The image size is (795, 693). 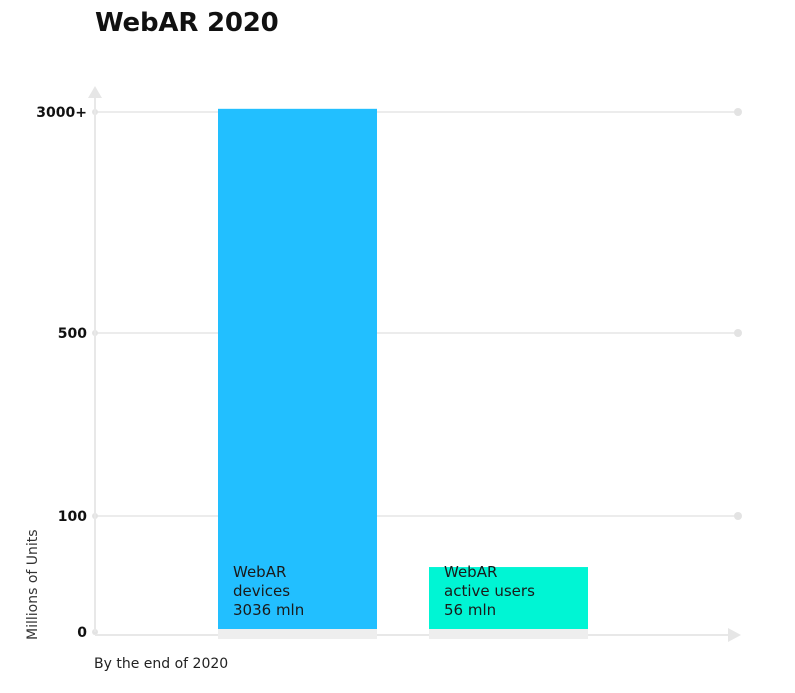 I want to click on bar-label-line: active users, so click(x=489, y=591).